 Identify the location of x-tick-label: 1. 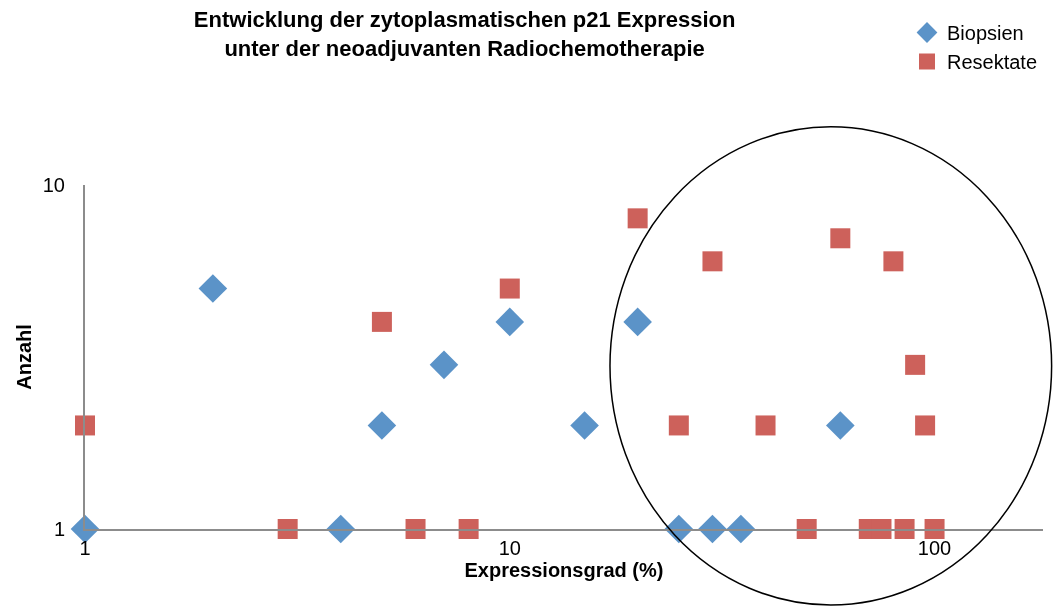
(85, 548).